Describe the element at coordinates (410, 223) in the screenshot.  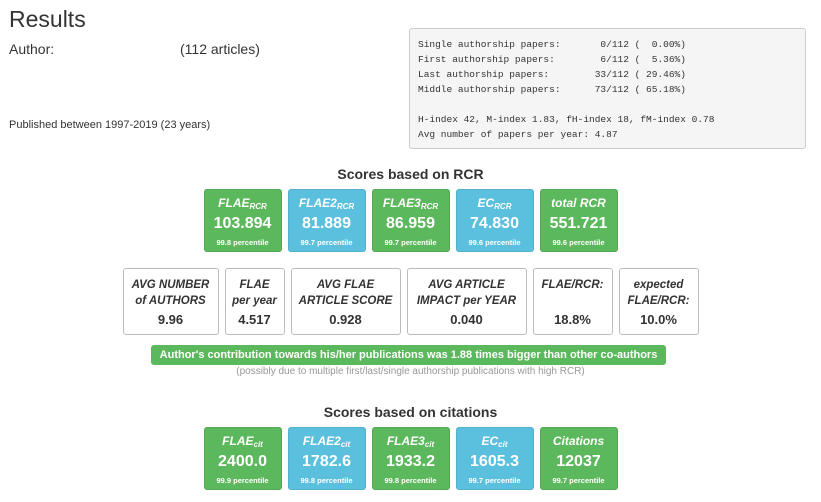
I see `score-value: 86.959` at that location.